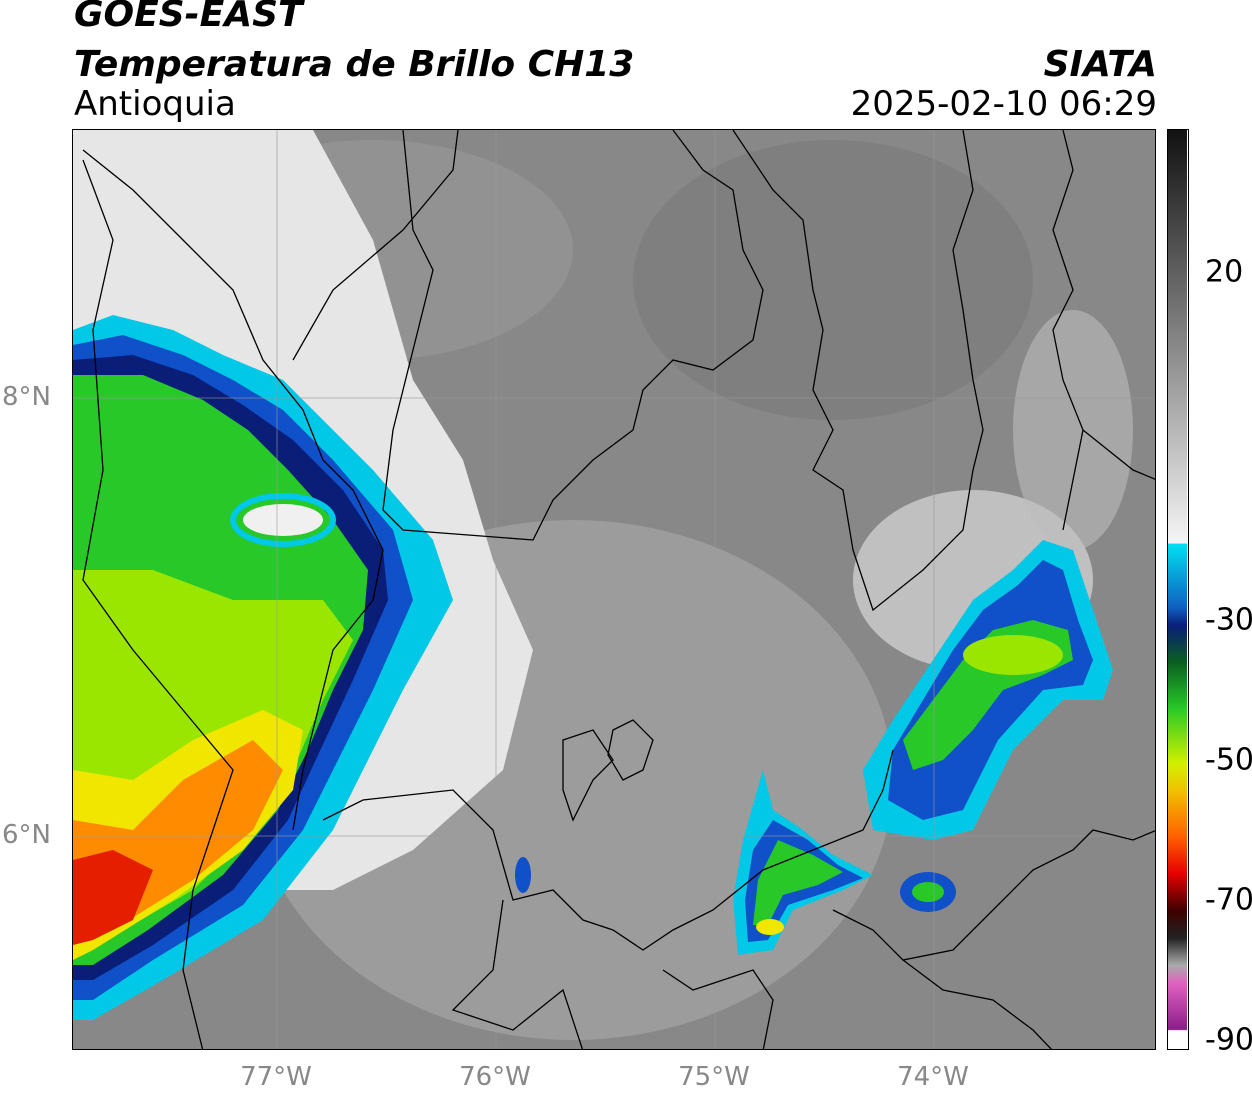  I want to click on lat-label-6n: 6°N, so click(26, 835).